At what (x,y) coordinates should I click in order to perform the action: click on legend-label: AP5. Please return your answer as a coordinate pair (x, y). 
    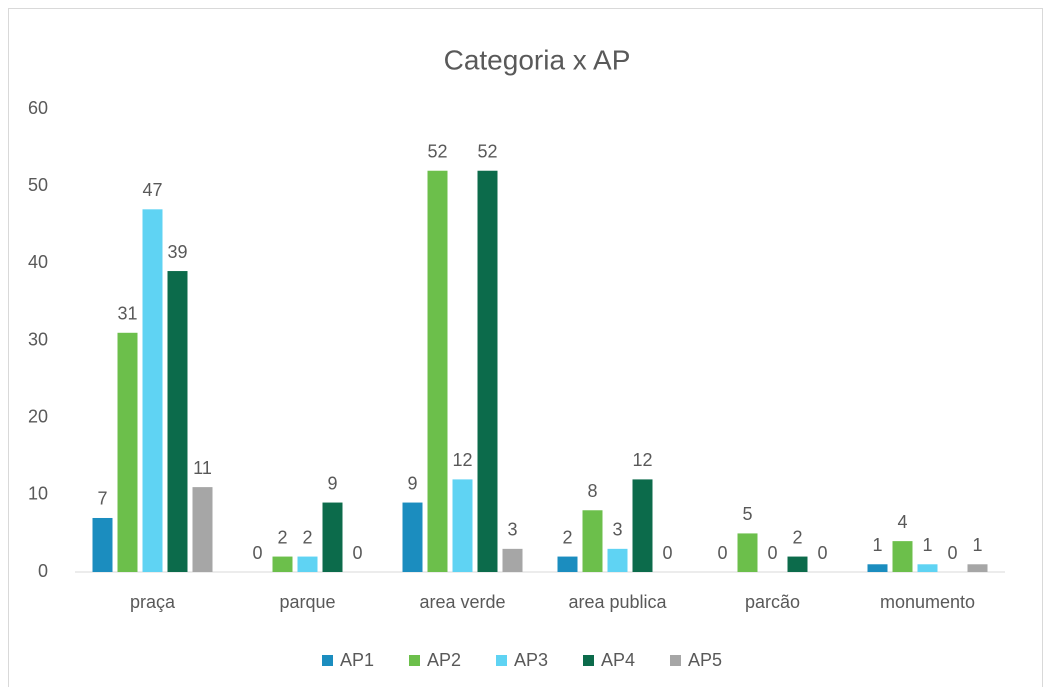
    Looking at the image, I should click on (705, 660).